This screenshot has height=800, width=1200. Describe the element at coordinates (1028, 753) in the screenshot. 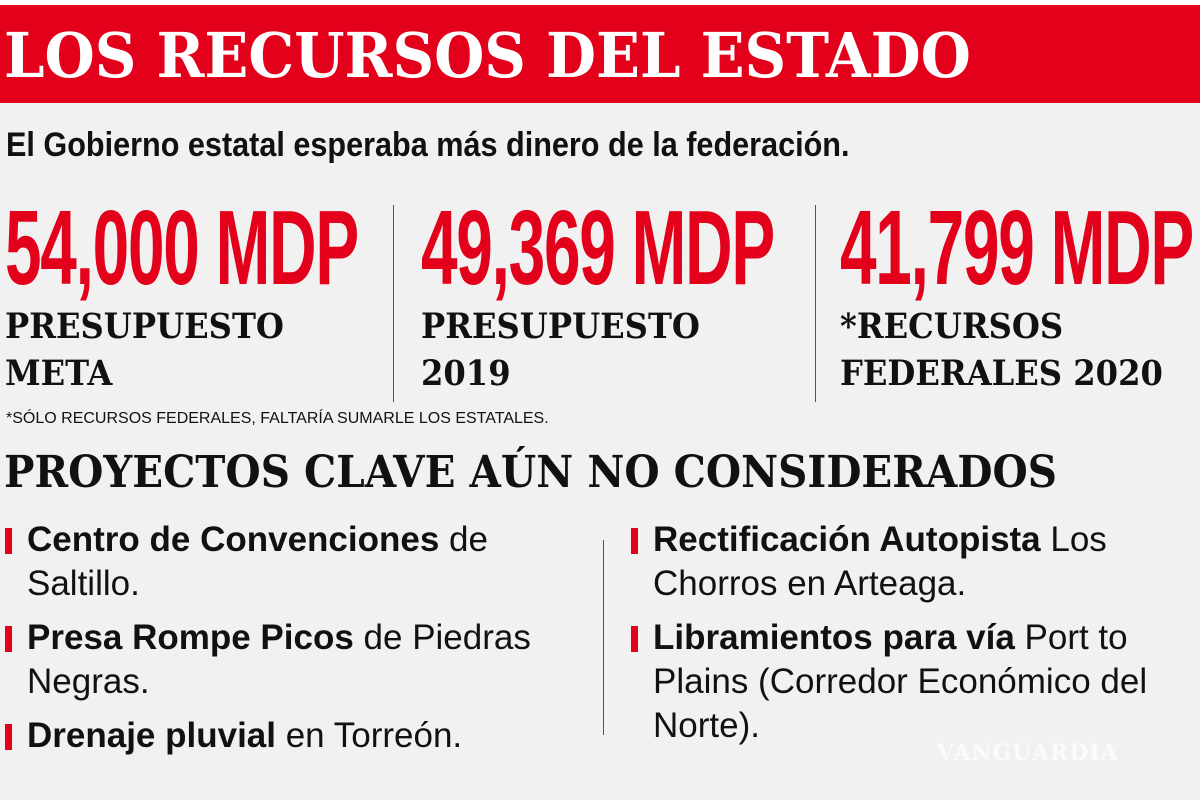

I see `watermark-logo: VANGUARDIA` at that location.